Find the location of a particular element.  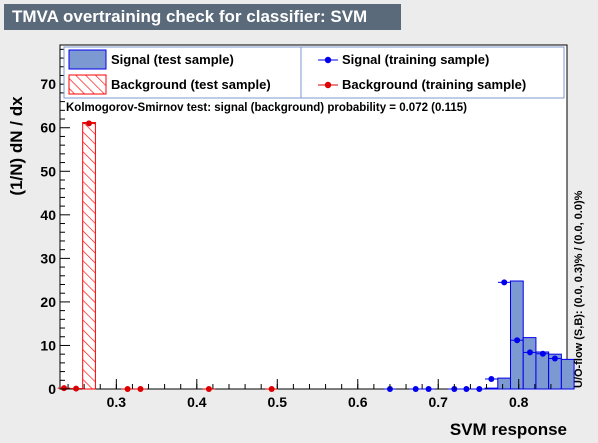

legend-swatch-signal-test is located at coordinates (87, 59).